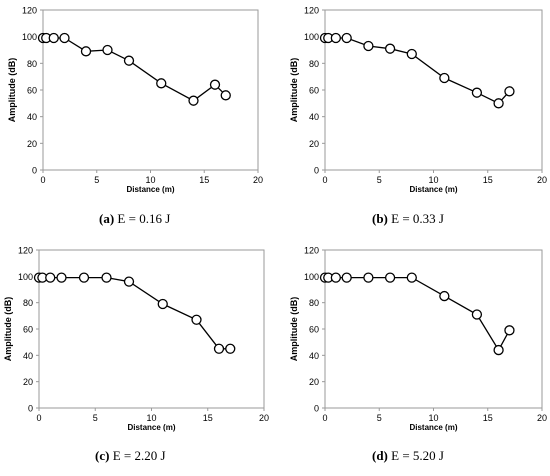 Image resolution: width=550 pixels, height=476 pixels. I want to click on y-tick-label-d: 40, so click(314, 356).